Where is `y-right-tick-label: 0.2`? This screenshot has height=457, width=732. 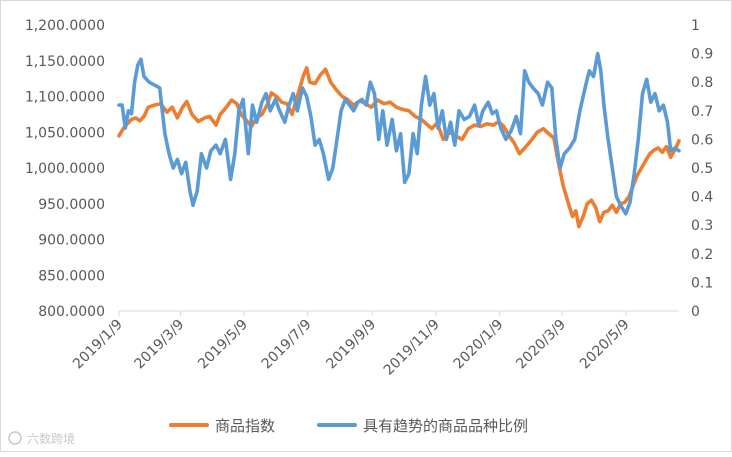 y-right-tick-label: 0.2 is located at coordinates (702, 255).